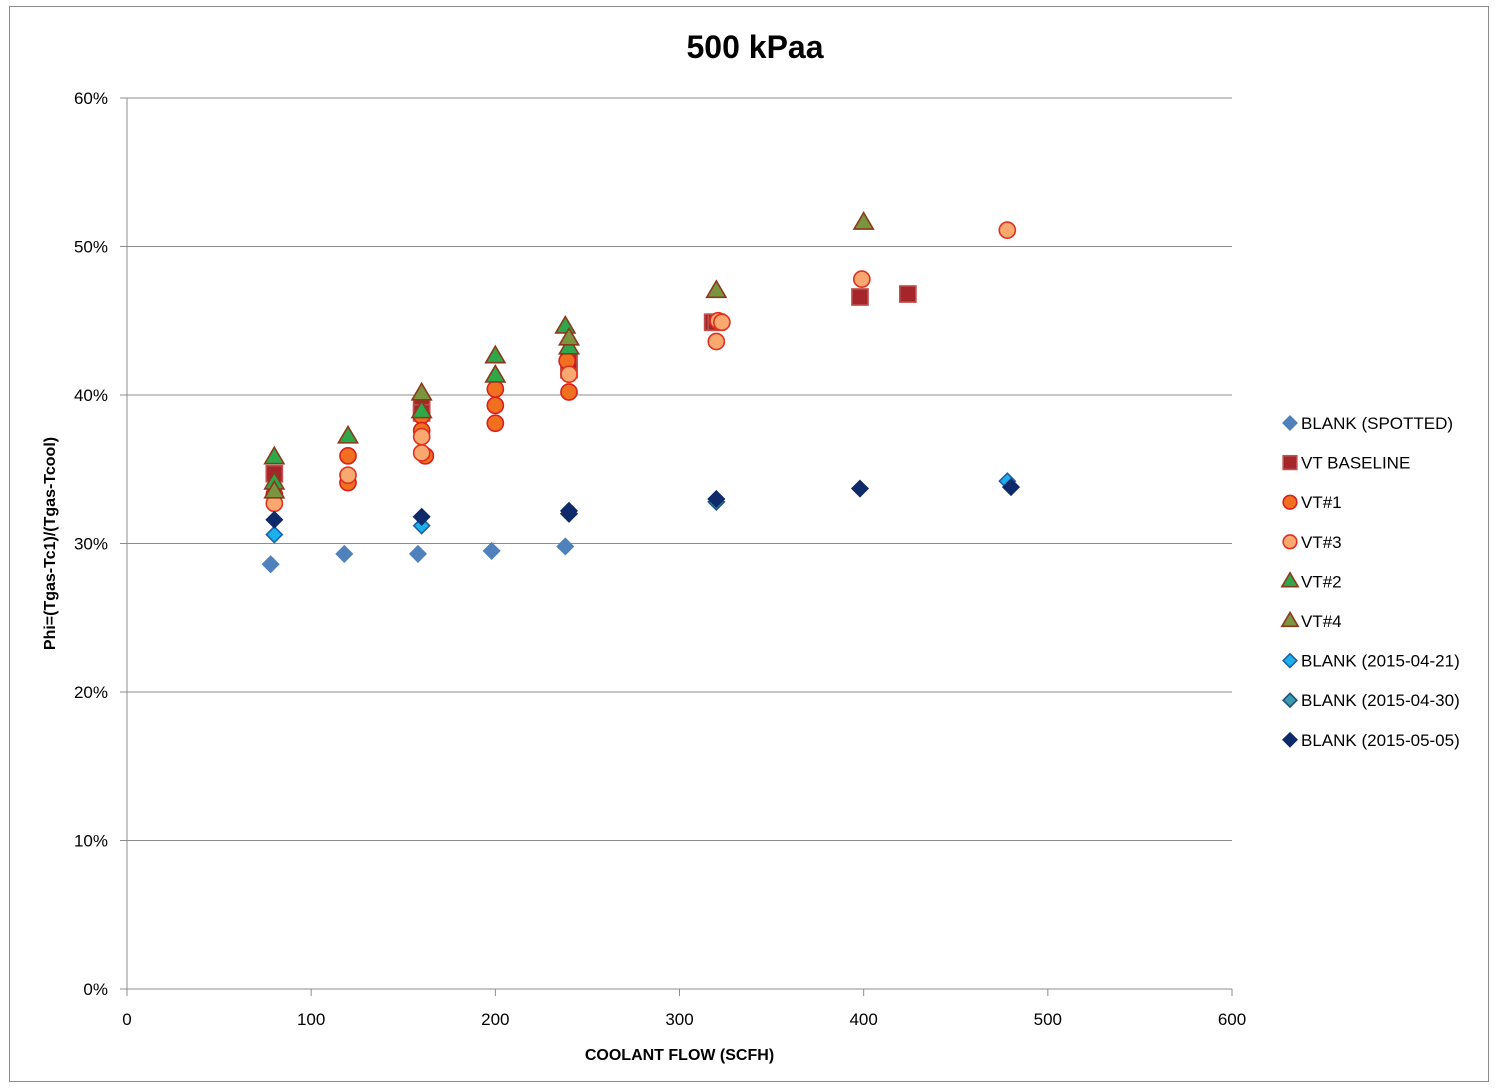 Image resolution: width=1495 pixels, height=1088 pixels. I want to click on x-tick-label: 200, so click(495, 1019).